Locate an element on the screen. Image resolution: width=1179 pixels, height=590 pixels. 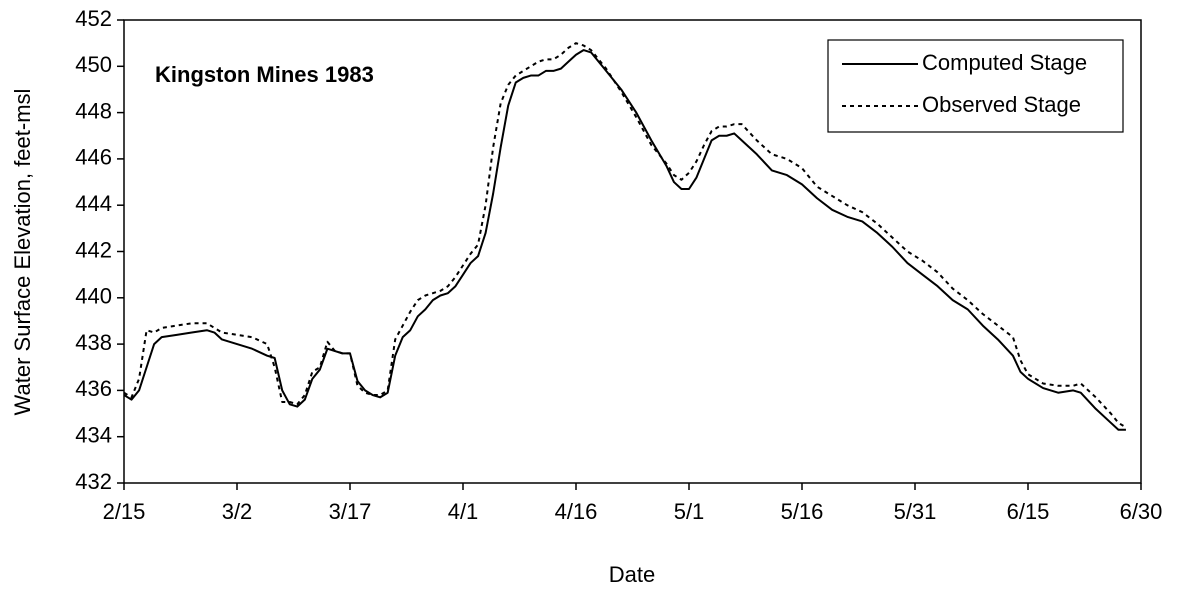
x-tick-label: 3/2 is located at coordinates (237, 511).